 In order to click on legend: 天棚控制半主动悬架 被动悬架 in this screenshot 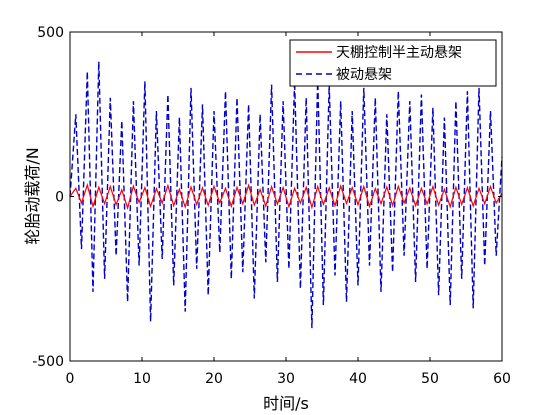, I will do `click(393, 63)`.